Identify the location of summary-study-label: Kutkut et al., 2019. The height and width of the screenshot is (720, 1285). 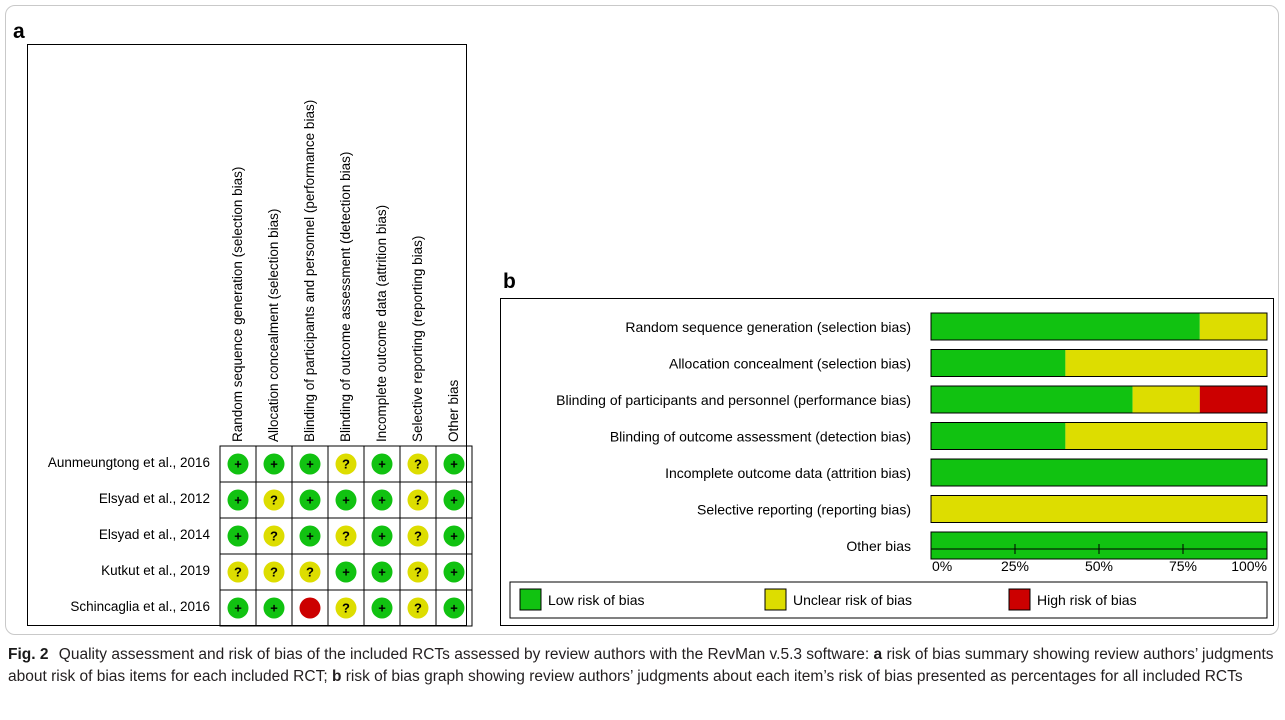
(155, 570).